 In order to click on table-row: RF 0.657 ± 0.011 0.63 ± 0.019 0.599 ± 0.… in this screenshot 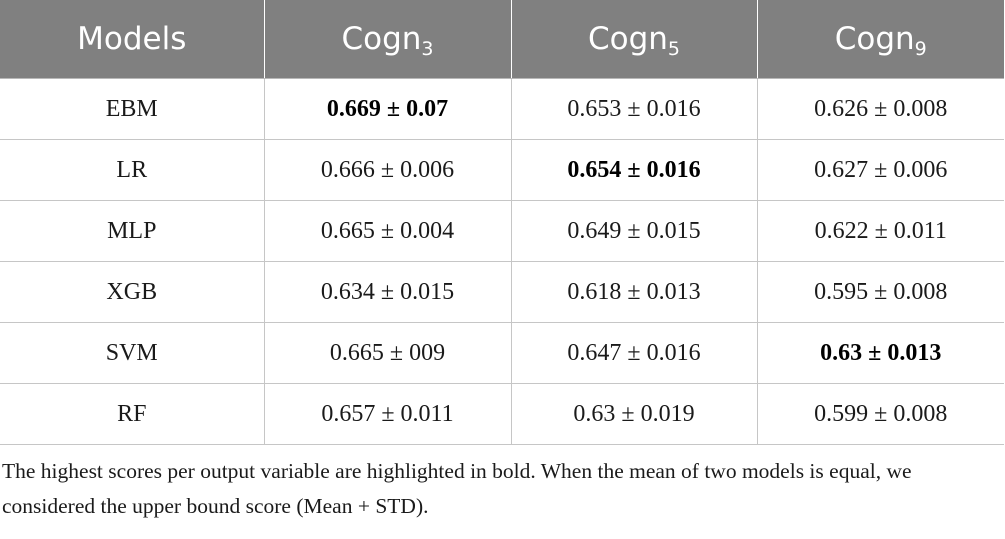, I will do `click(502, 414)`.